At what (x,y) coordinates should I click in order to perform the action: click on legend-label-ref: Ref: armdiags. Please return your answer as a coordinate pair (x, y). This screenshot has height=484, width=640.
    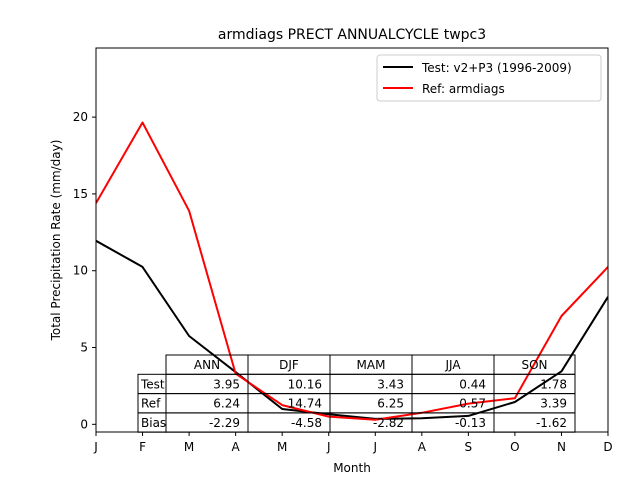
    Looking at the image, I should click on (463, 89).